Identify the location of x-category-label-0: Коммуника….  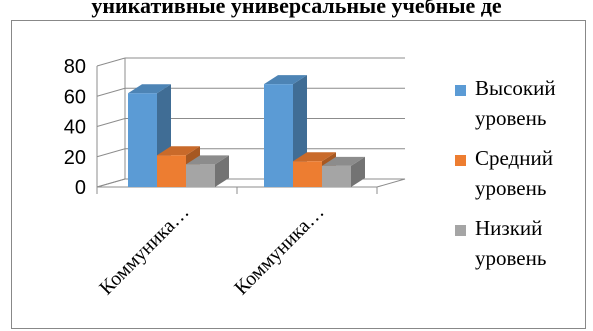
(144, 250).